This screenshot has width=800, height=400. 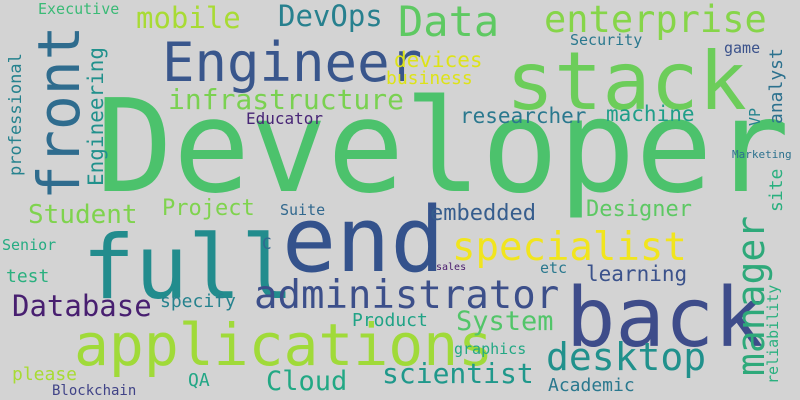 What do you see at coordinates (82, 306) in the screenshot?
I see `word-database: Database` at bounding box center [82, 306].